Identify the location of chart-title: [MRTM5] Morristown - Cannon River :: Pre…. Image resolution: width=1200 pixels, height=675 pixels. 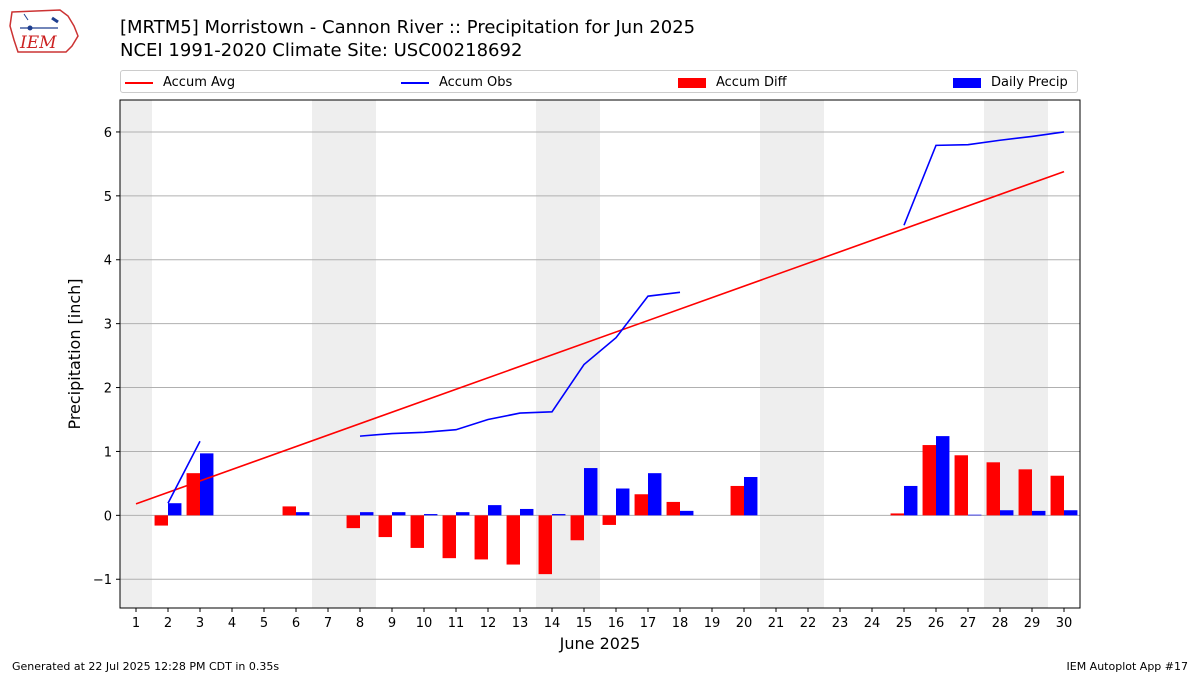
(408, 27).